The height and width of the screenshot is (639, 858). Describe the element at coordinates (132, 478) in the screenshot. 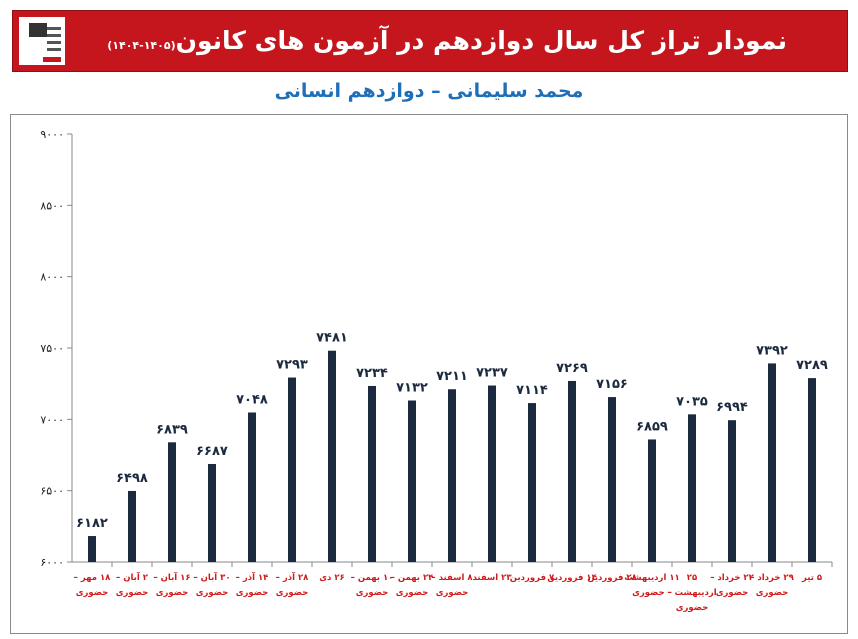

I see `data-label: ۶۴۹۸` at that location.